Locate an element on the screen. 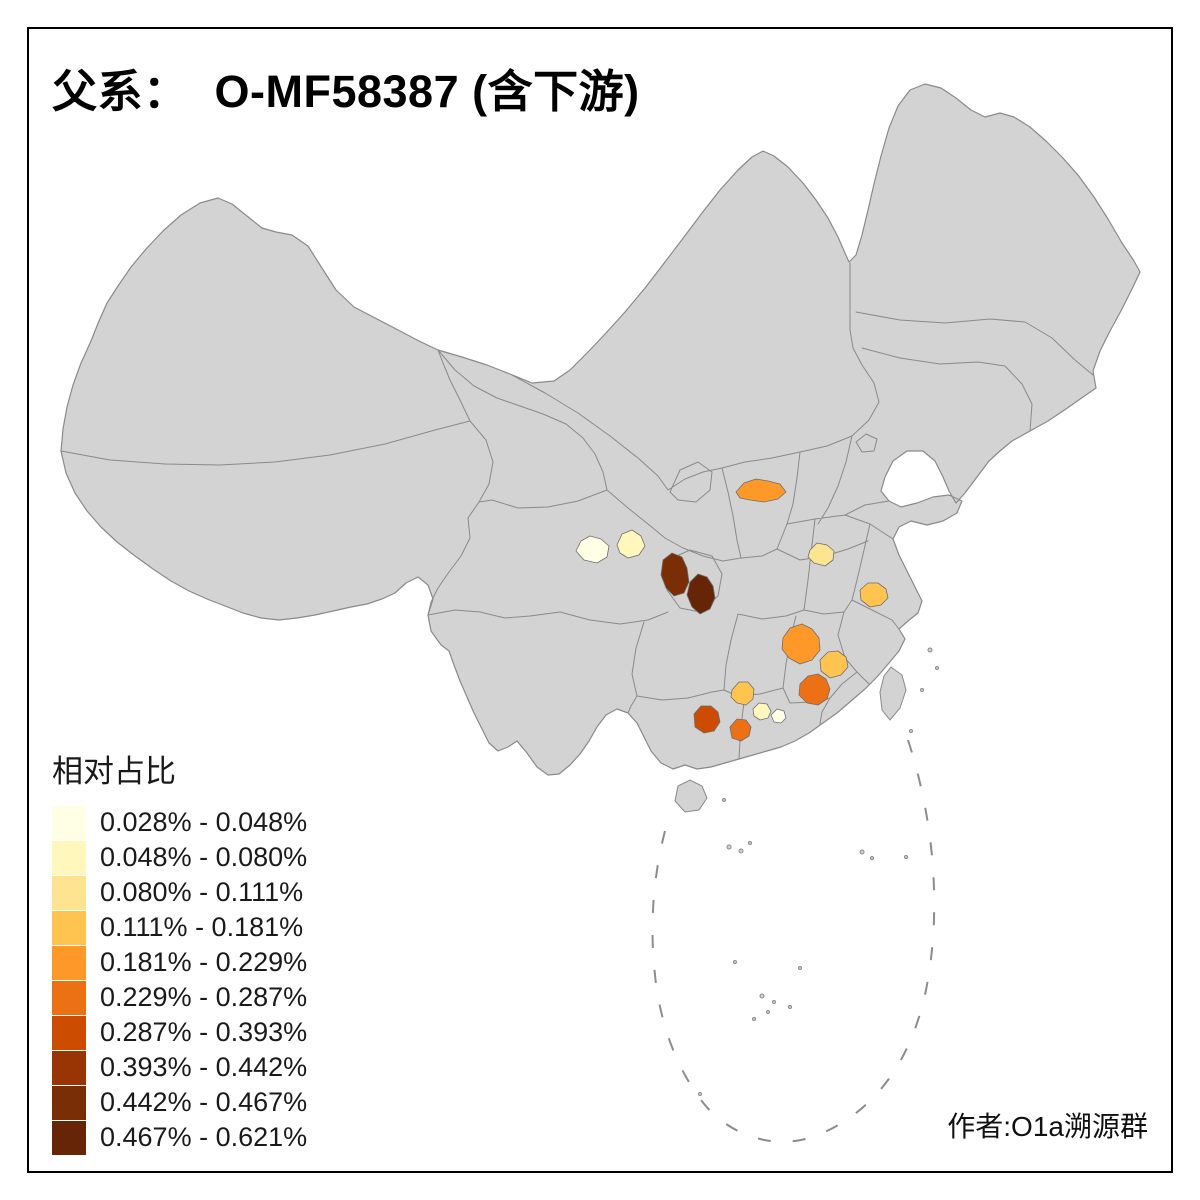 Image resolution: width=1200 pixels, height=1200 pixels. legend-label: 0.229% - 0.287% is located at coordinates (204, 997).